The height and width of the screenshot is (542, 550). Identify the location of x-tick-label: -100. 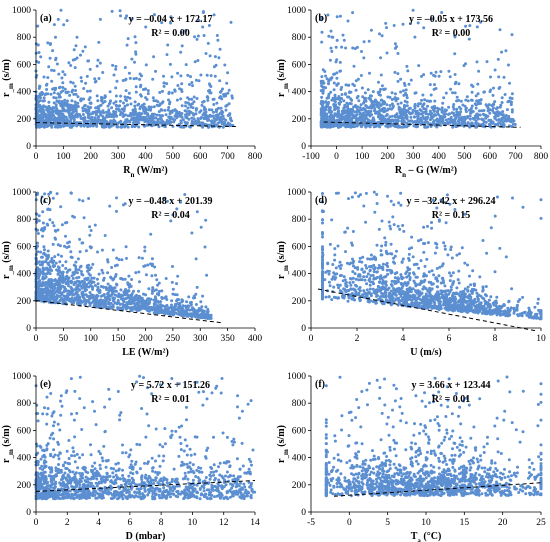
(311, 157).